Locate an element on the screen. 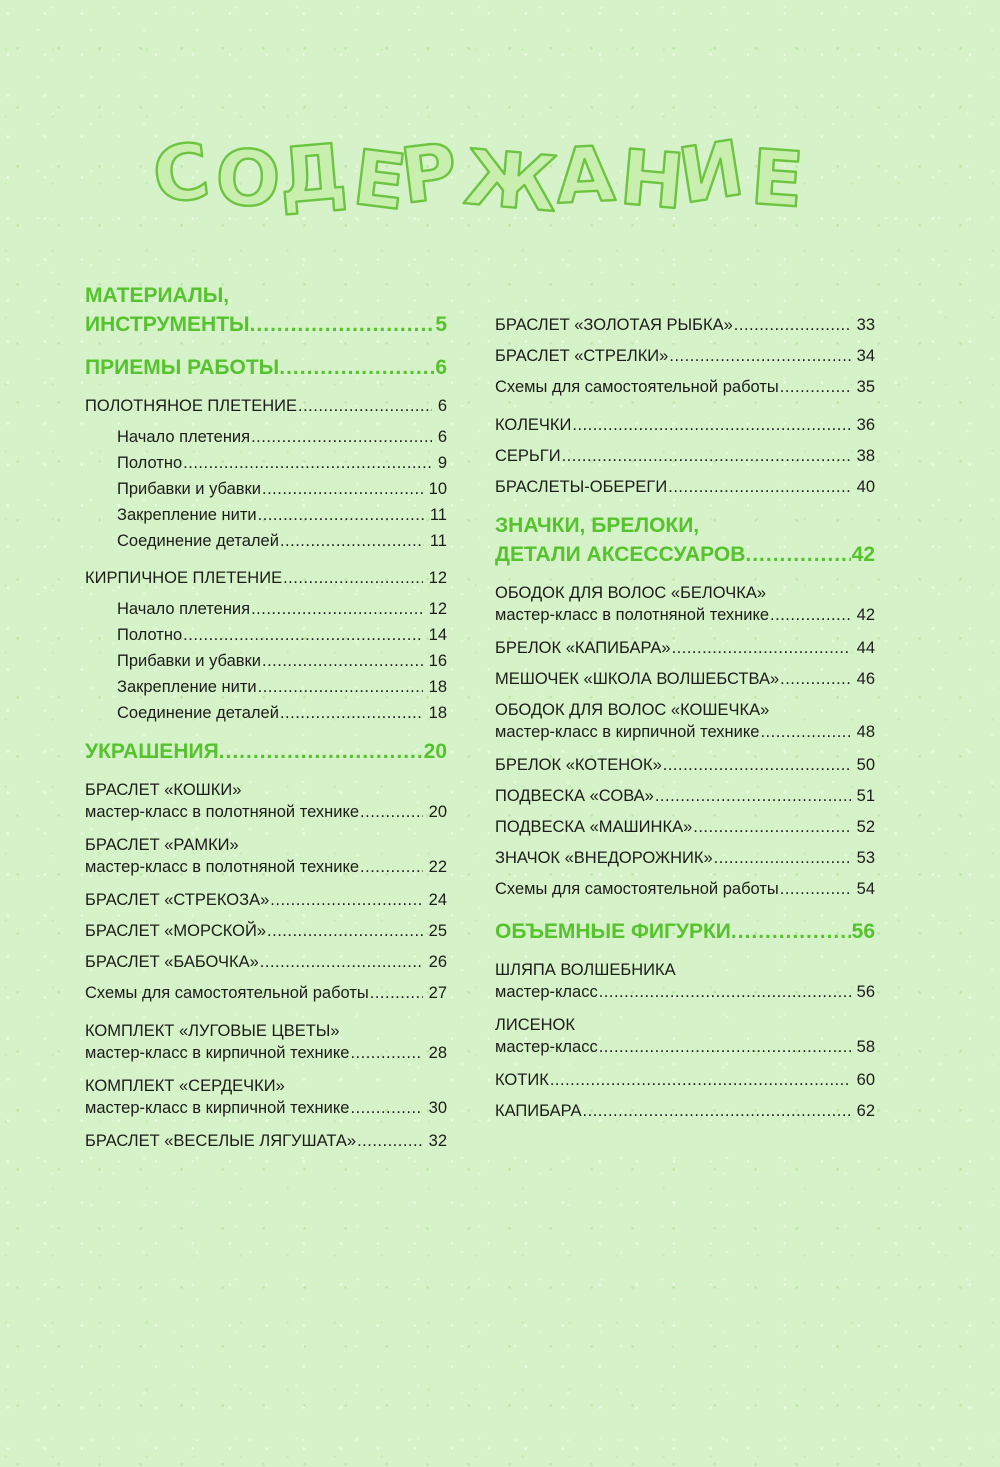 Image resolution: width=1000 pixels, height=1467 pixels. toc-entry-label: Полотно is located at coordinates (150, 463).